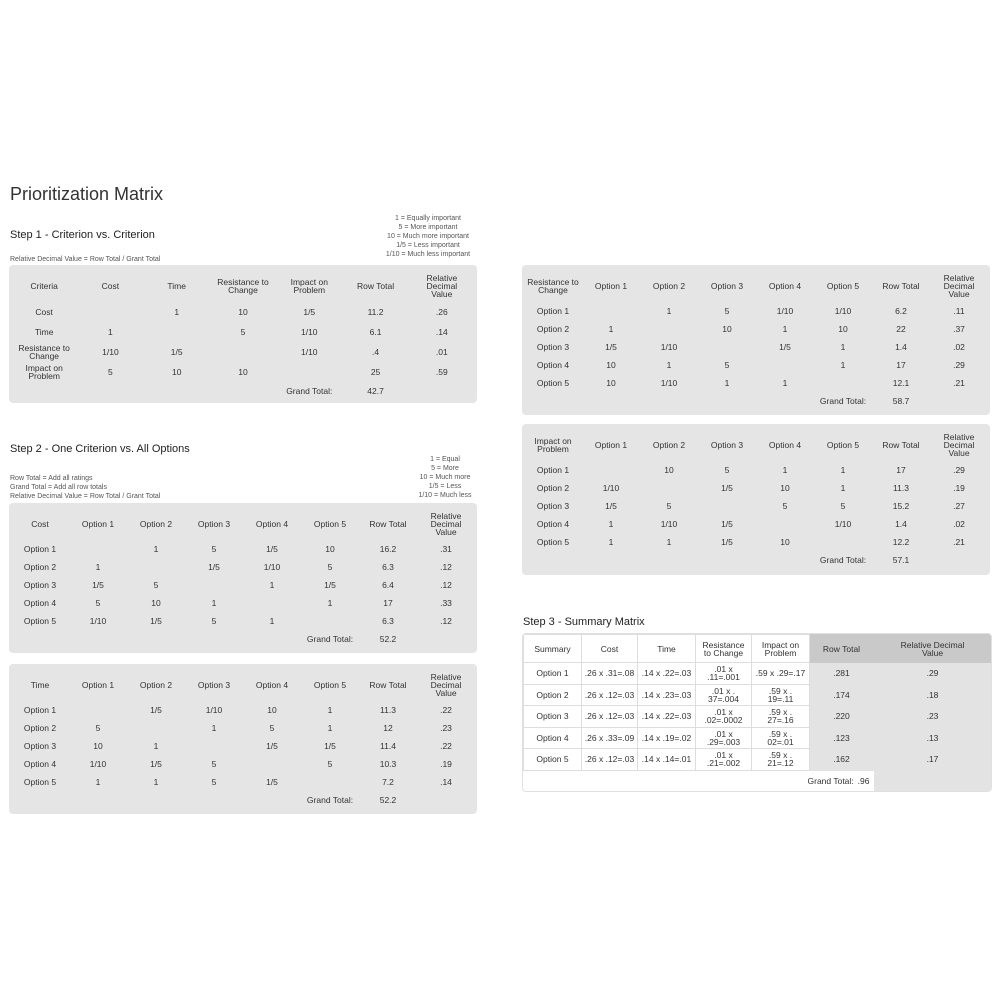 This screenshot has width=1000, height=1000. Describe the element at coordinates (901, 400) in the screenshot. I see `grand-total-value: 58.7` at that location.